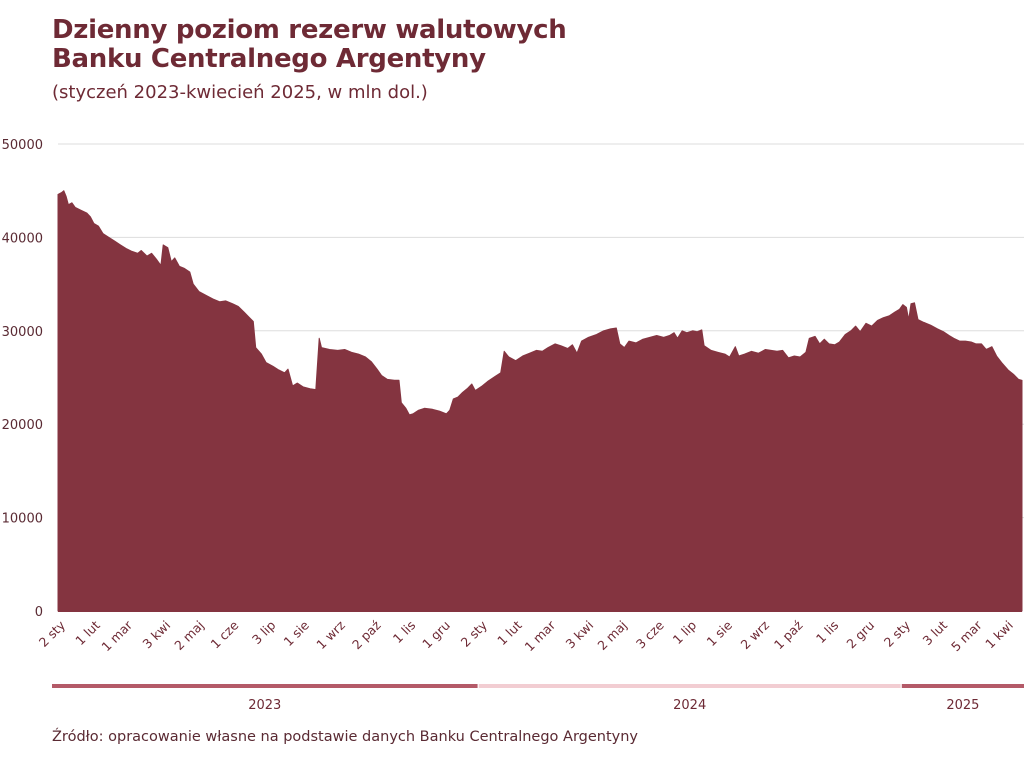 The image size is (1024, 768). I want to click on y-tick-label: 0, so click(39, 612).